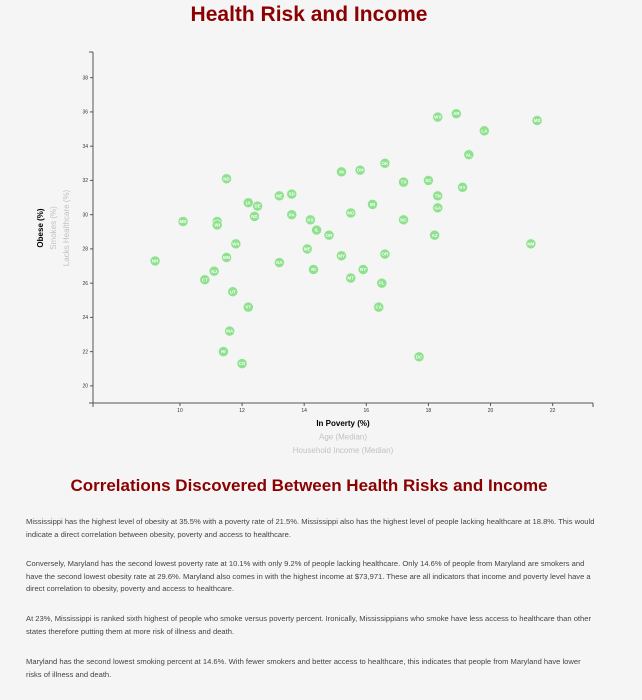 The height and width of the screenshot is (700, 642). I want to click on state-point-wi: WI, so click(217, 225).